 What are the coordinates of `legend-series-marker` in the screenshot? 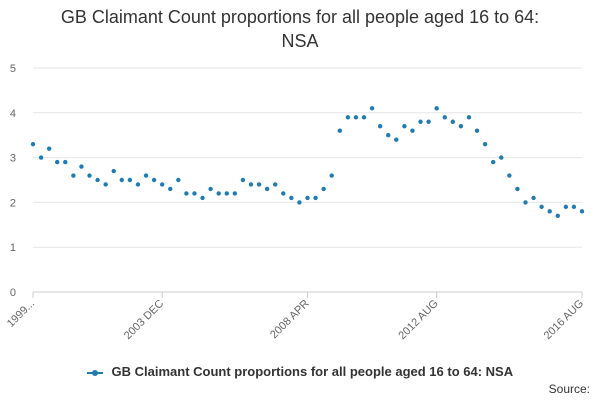 It's located at (94, 373).